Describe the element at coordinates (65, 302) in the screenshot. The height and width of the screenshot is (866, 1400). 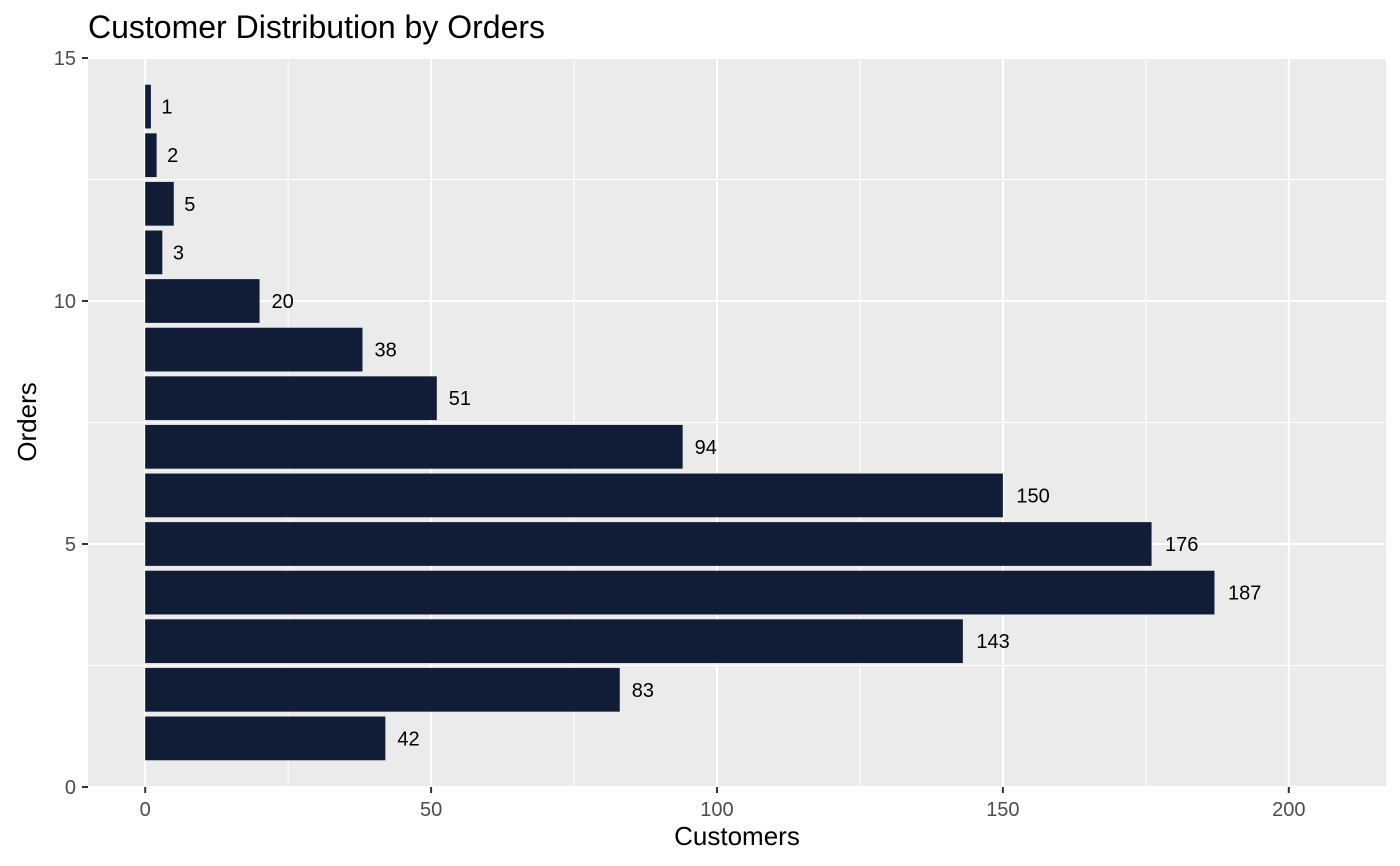
I see `y-tick-label: 10` at that location.